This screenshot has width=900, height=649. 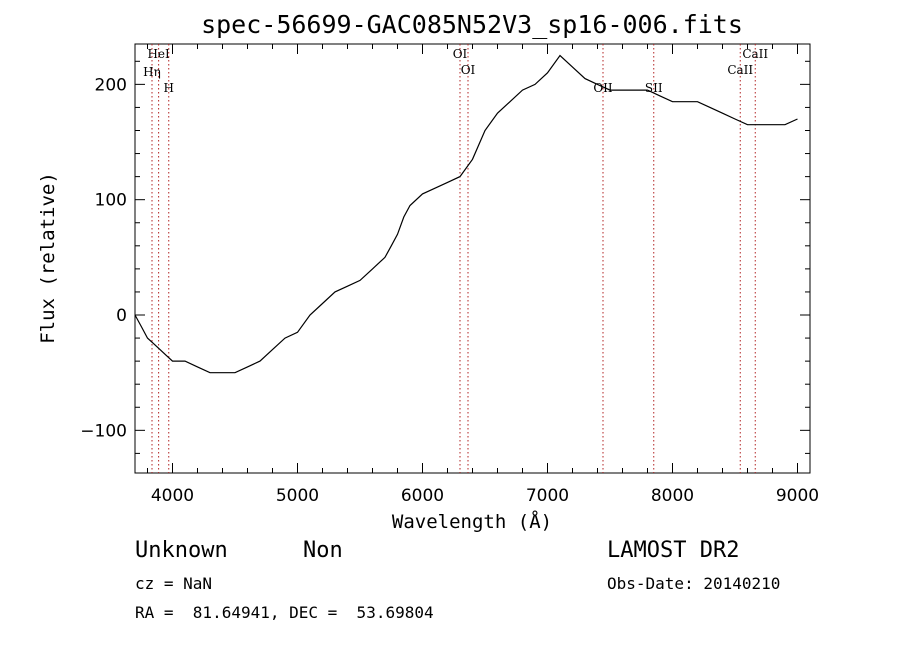 I want to click on coordinates: RA = 81.64941, DEC = 53.69804, so click(x=284, y=612).